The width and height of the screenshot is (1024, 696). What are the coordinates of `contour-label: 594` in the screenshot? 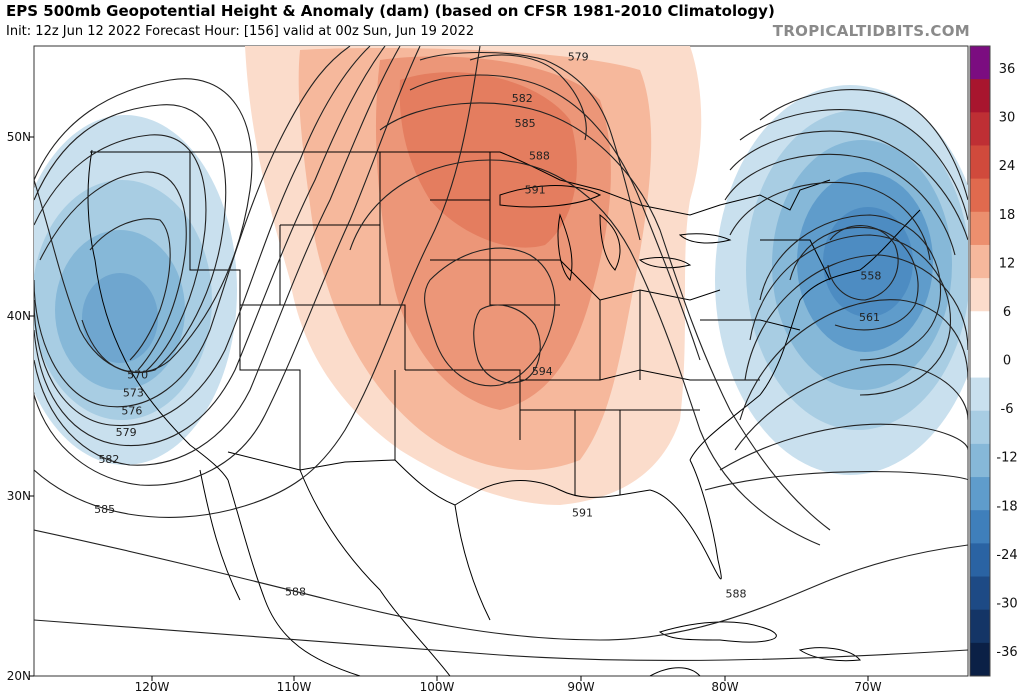 It's located at (542, 371).